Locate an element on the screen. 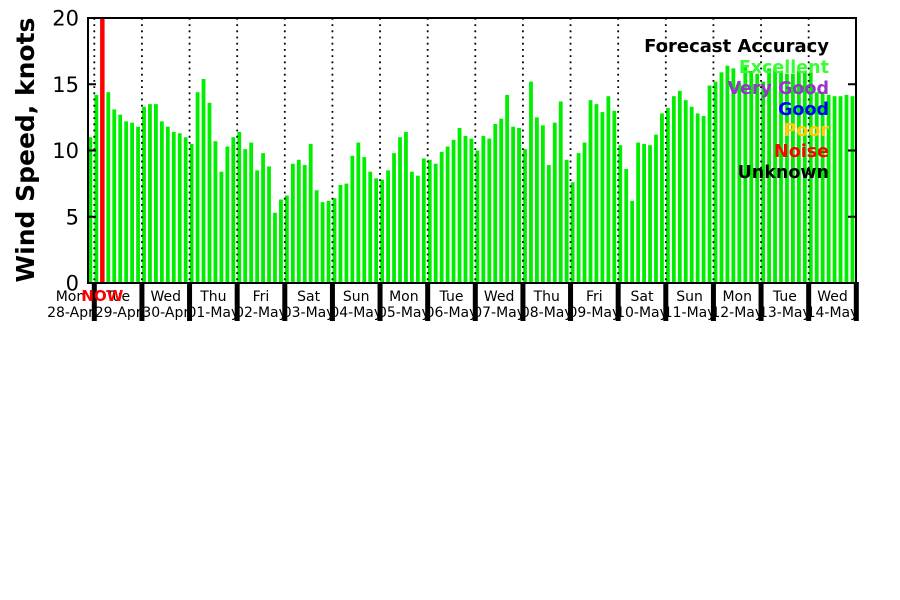 The width and height of the screenshot is (900, 600). day-date-label: 30-Apr is located at coordinates (165, 313).